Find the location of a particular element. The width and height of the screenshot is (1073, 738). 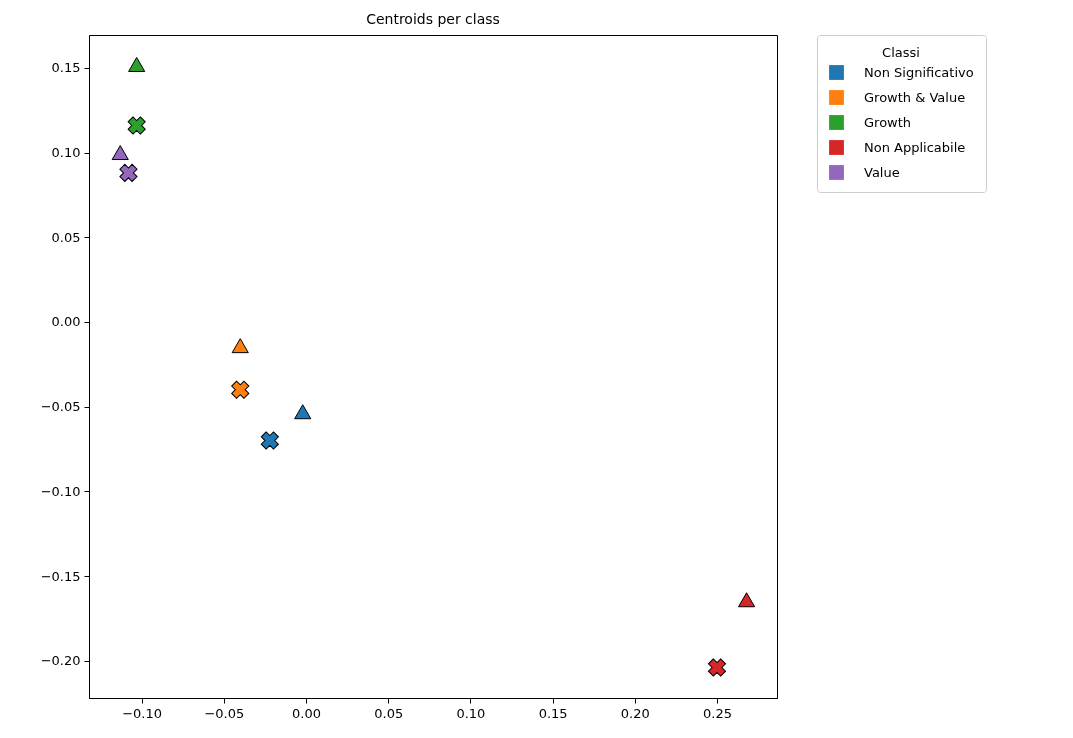

y-tick-label: −0.15 is located at coordinates (60, 576).